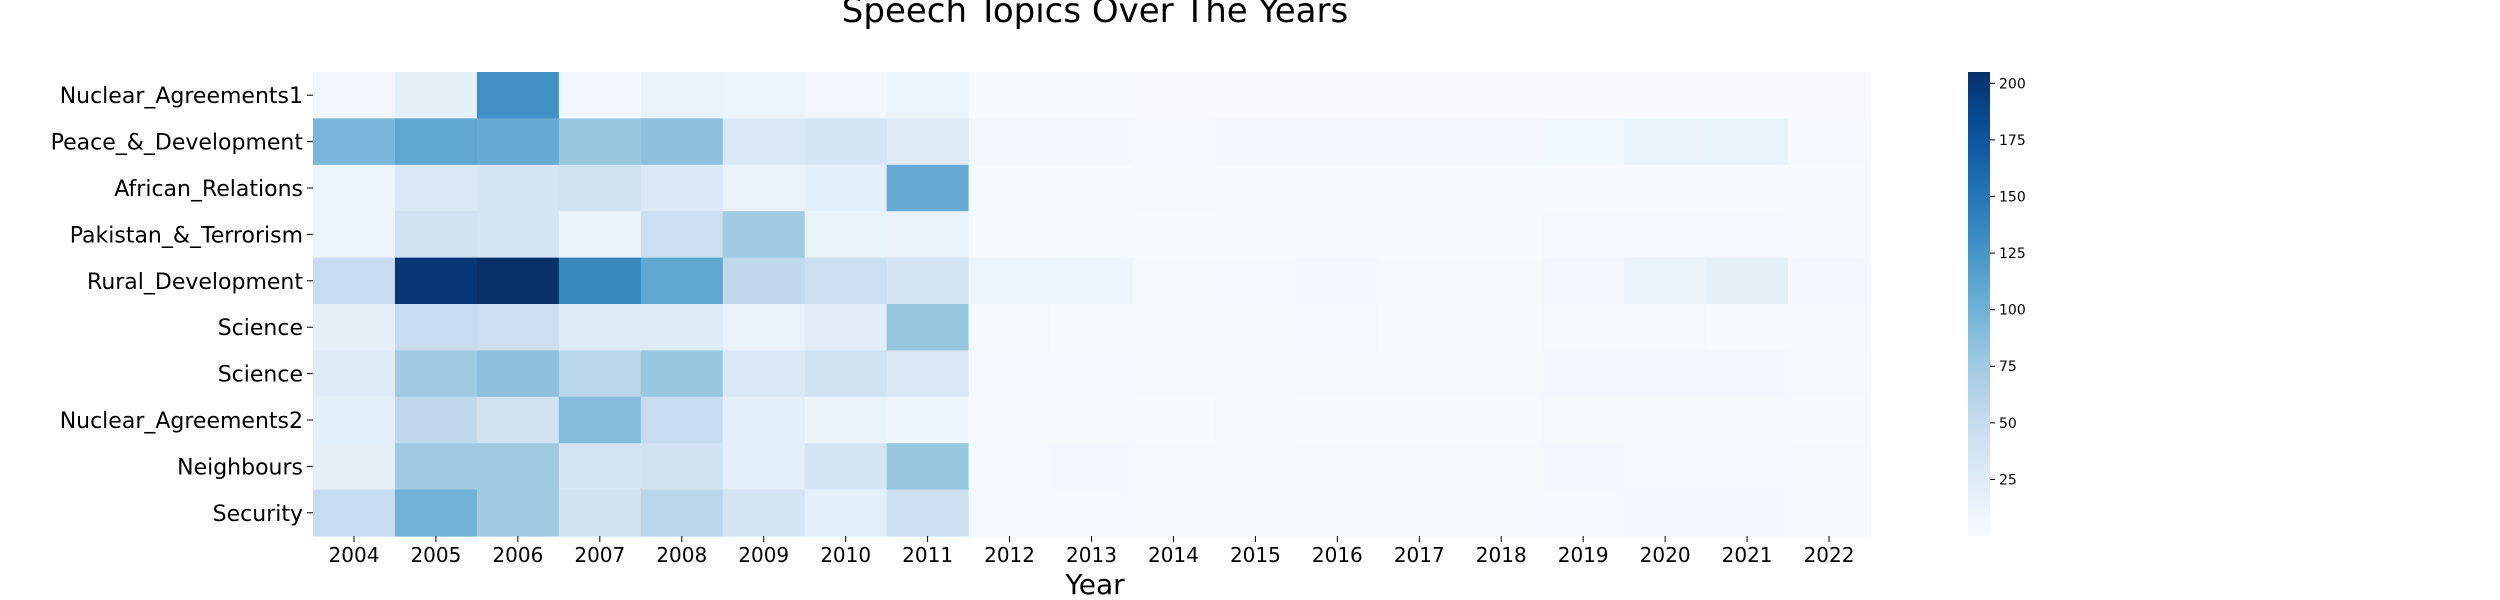 The width and height of the screenshot is (2500, 600). I want to click on x-tick-label: 2010, so click(845, 555).